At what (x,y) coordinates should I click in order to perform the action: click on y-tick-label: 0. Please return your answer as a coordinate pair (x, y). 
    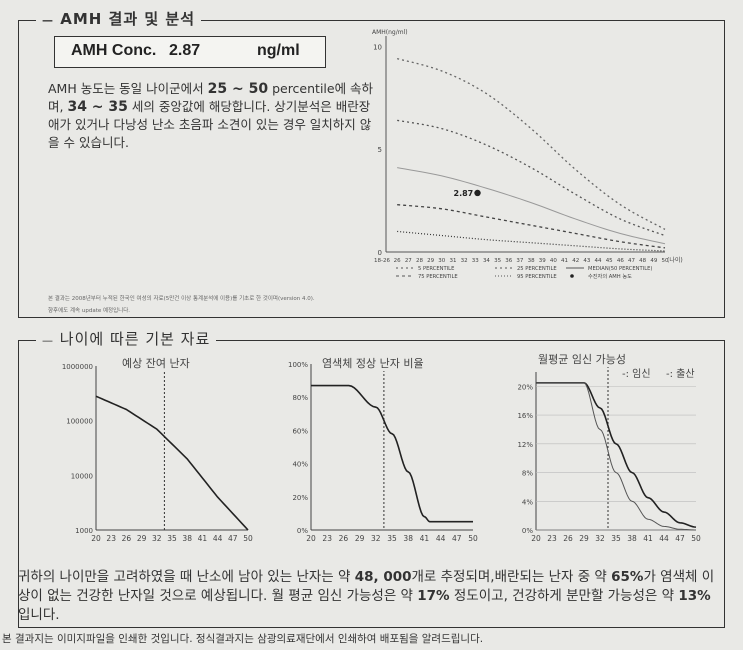
    Looking at the image, I should click on (380, 253).